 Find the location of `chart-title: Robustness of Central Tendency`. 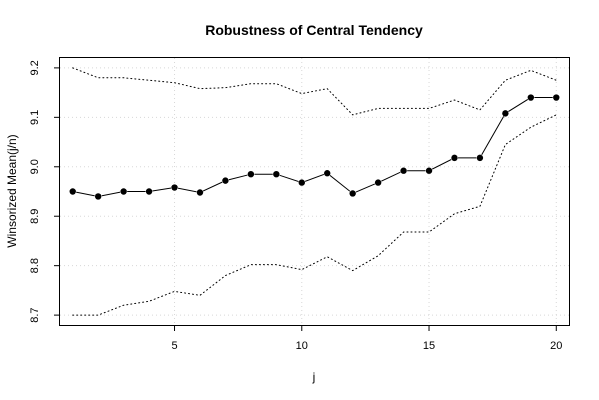

chart-title: Robustness of Central Tendency is located at coordinates (314, 30).